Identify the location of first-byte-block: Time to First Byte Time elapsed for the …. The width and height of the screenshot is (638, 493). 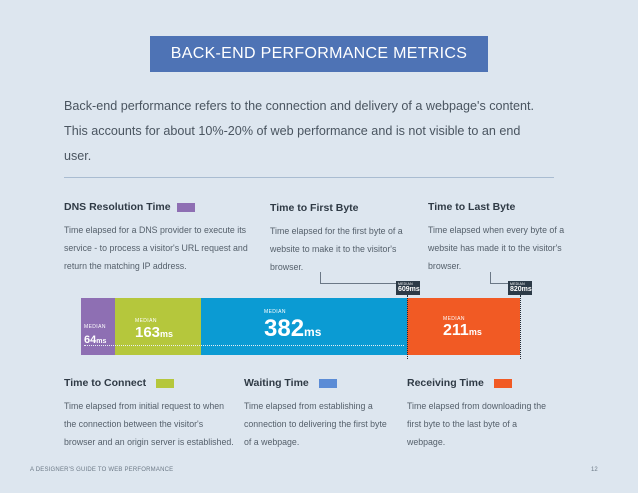
(340, 238).